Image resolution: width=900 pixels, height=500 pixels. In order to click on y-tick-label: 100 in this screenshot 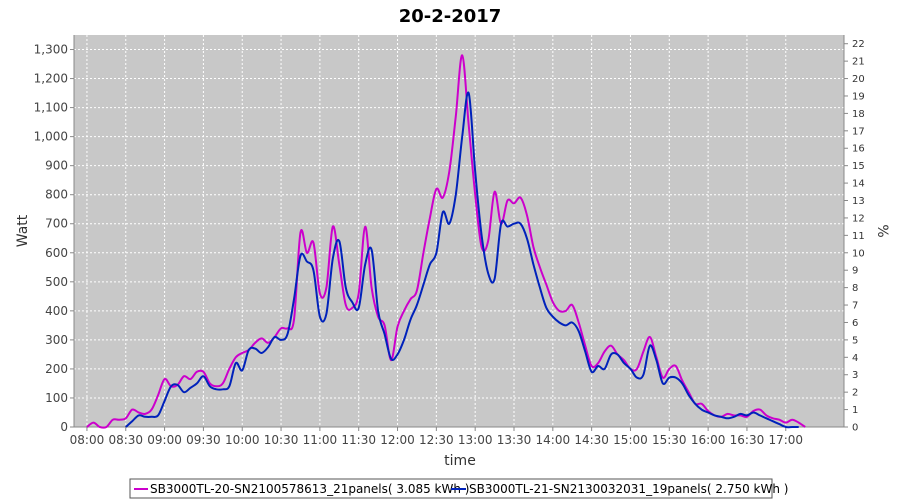, I will do `click(56, 398)`.